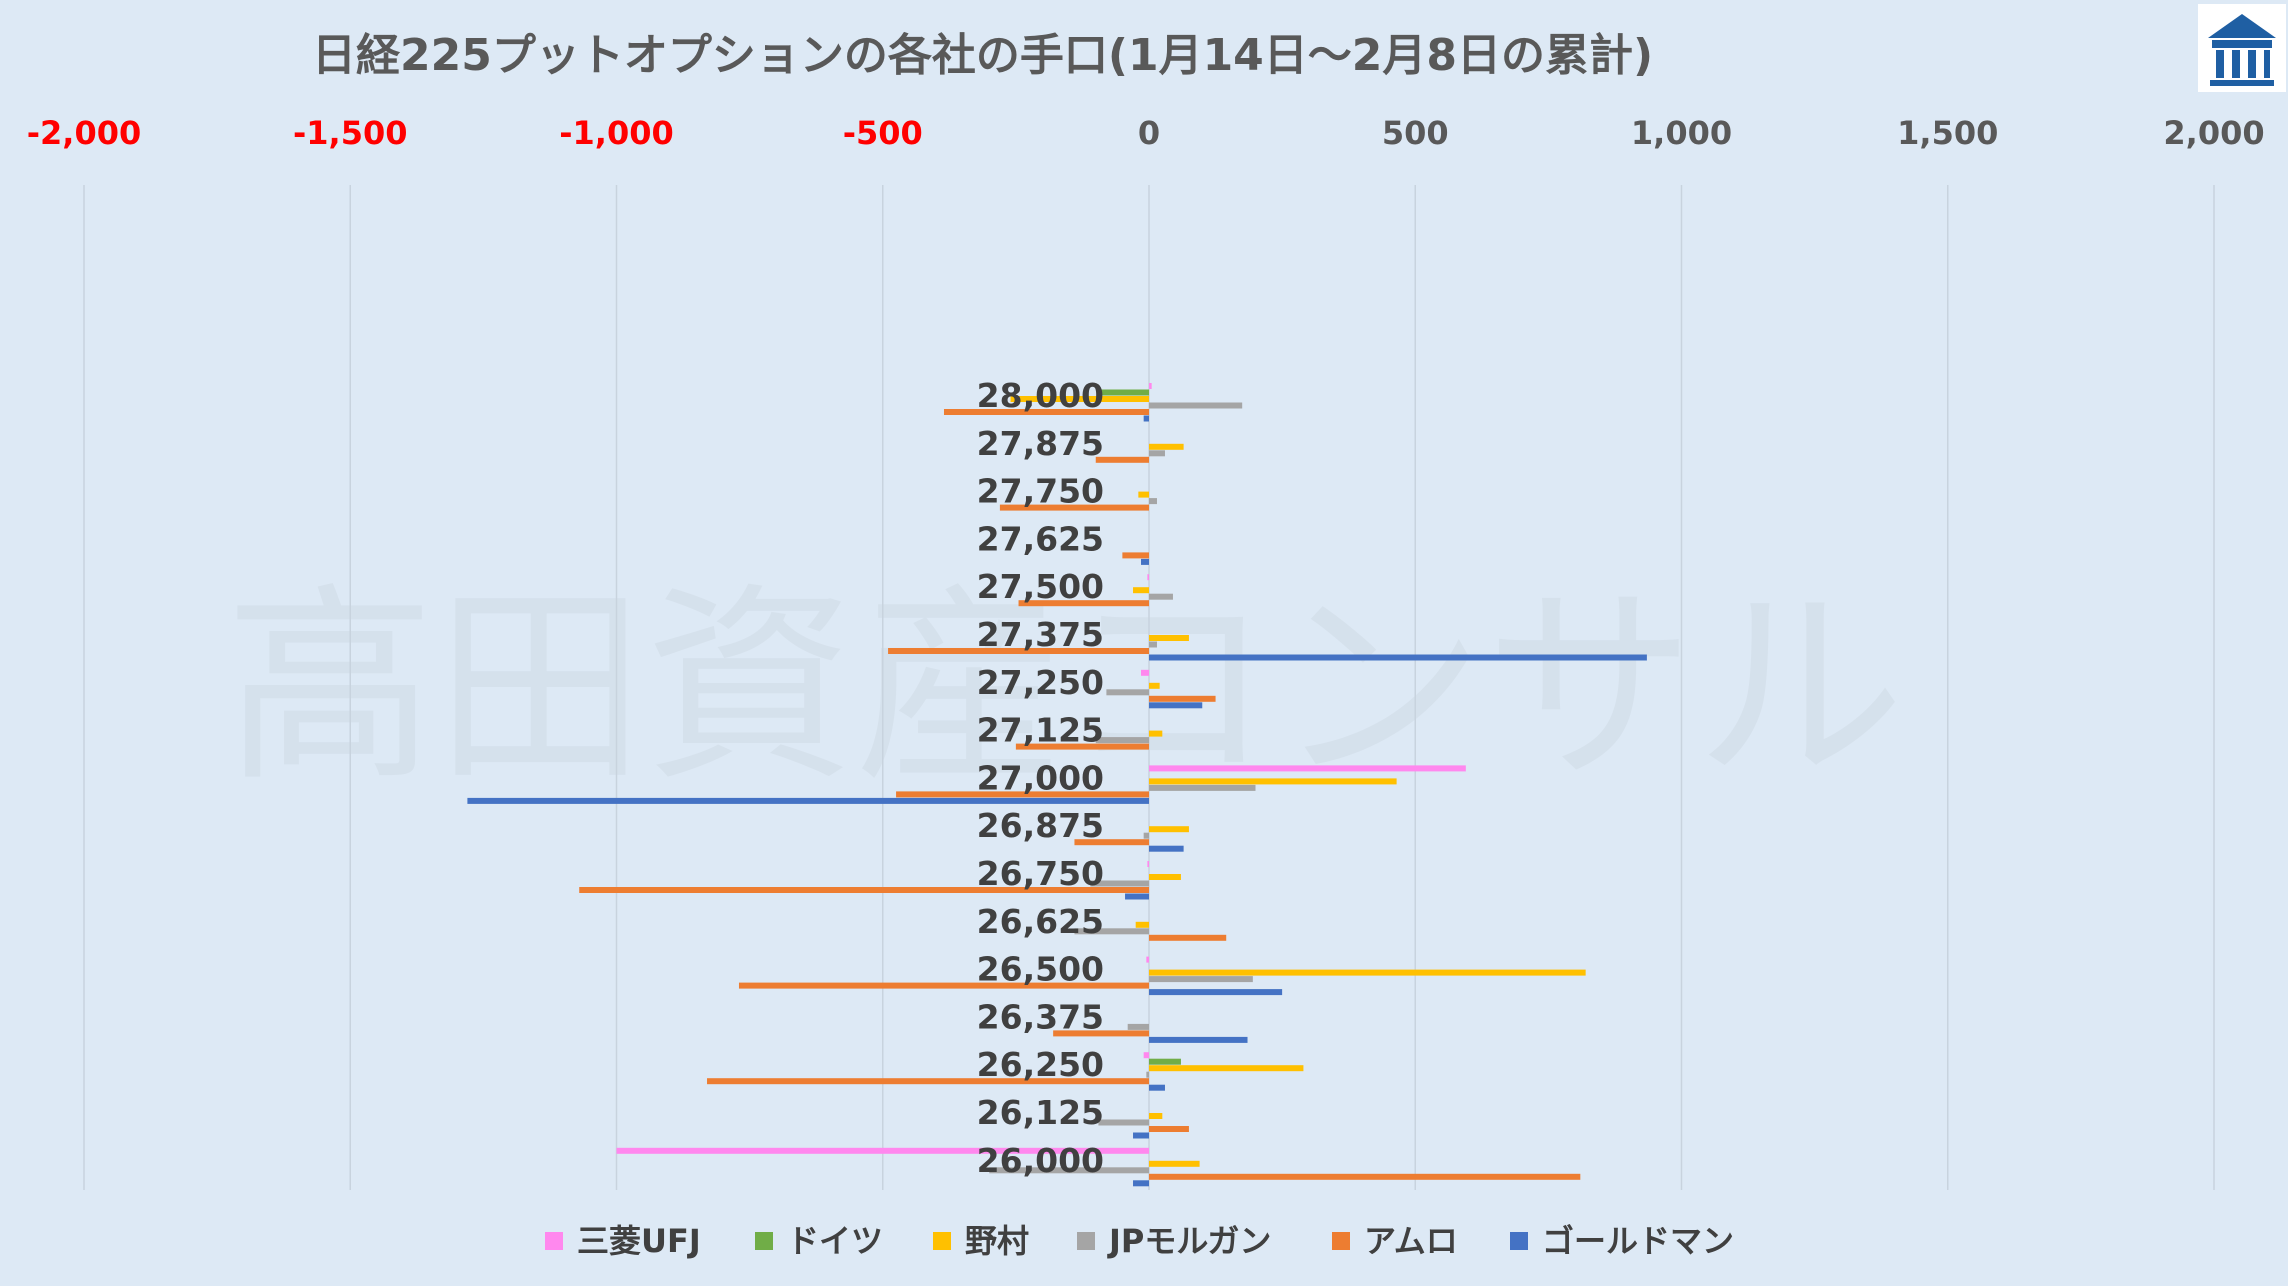 The height and width of the screenshot is (1286, 2288). What do you see at coordinates (1040, 443) in the screenshot?
I see `y-tick-label: 27,875` at bounding box center [1040, 443].